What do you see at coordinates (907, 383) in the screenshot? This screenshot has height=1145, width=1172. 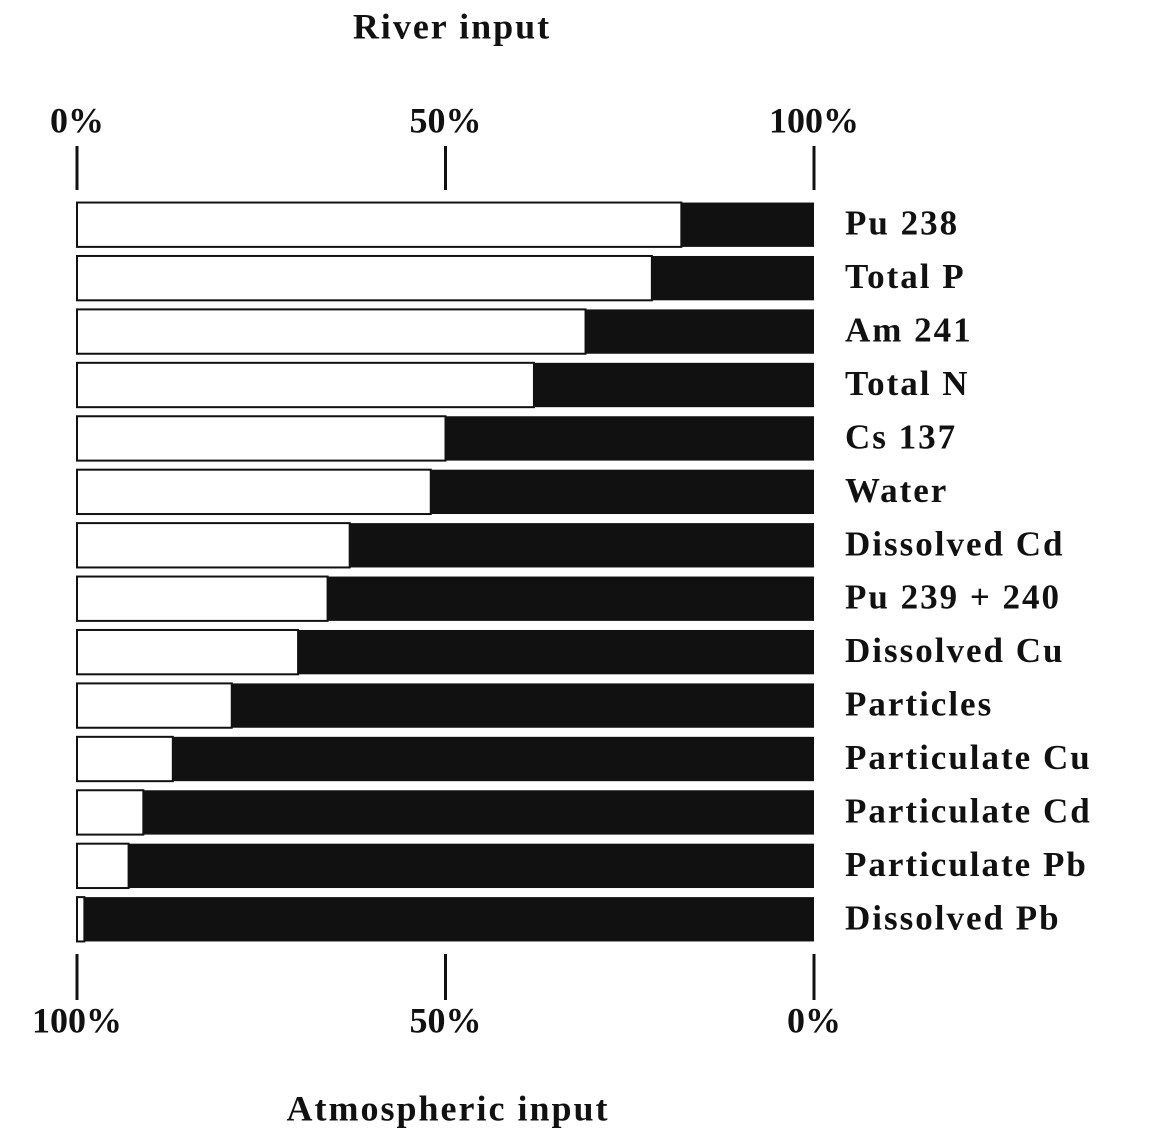 I see `category-label: Total N` at bounding box center [907, 383].